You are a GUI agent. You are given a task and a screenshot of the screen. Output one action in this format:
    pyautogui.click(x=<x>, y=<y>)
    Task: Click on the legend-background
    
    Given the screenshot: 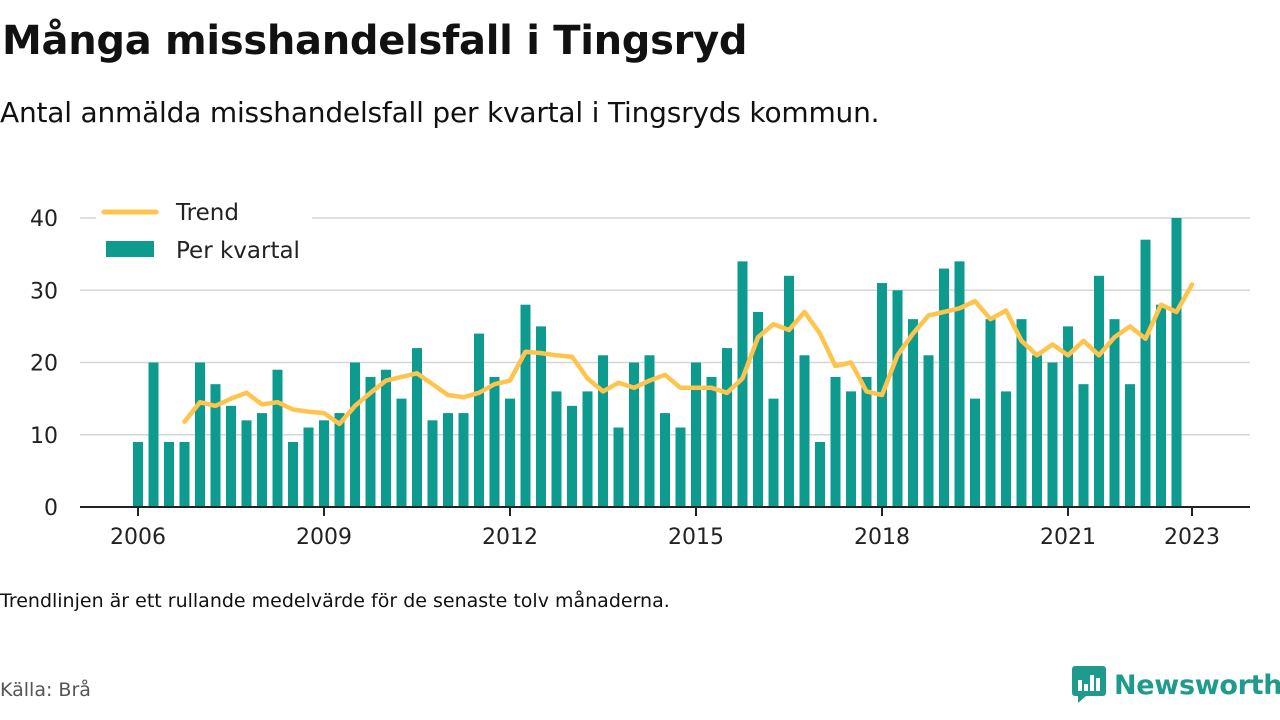 What is the action you would take?
    pyautogui.click(x=204, y=233)
    